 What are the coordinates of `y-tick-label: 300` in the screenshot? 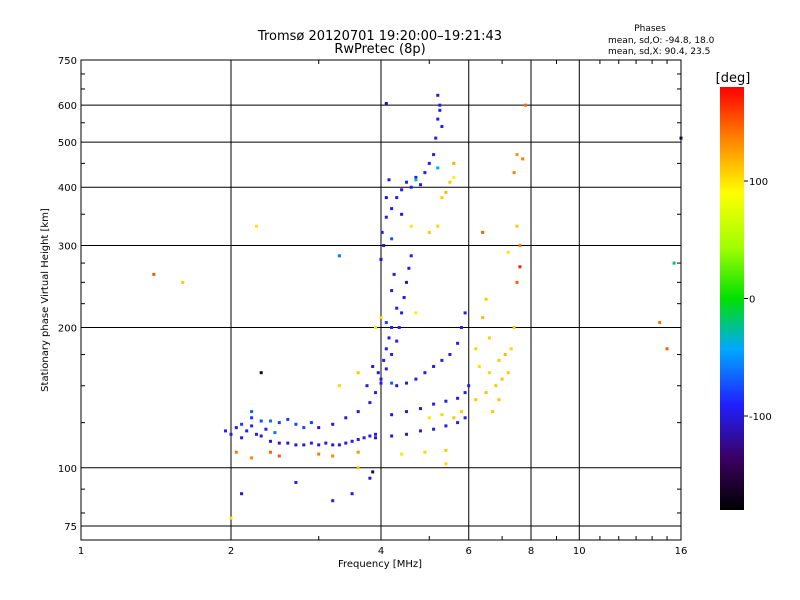 It's located at (67, 246).